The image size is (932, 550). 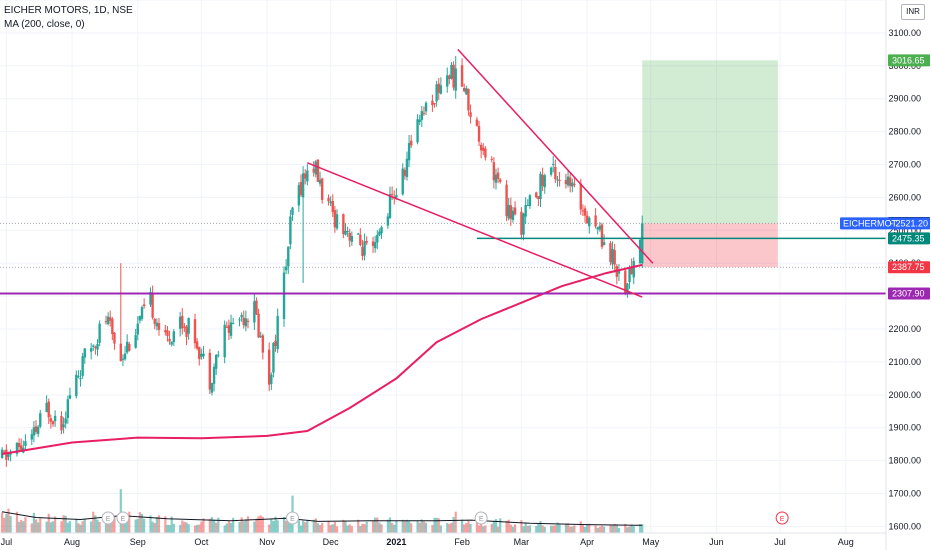 I want to click on time-tick-label: Oct, so click(x=201, y=542).